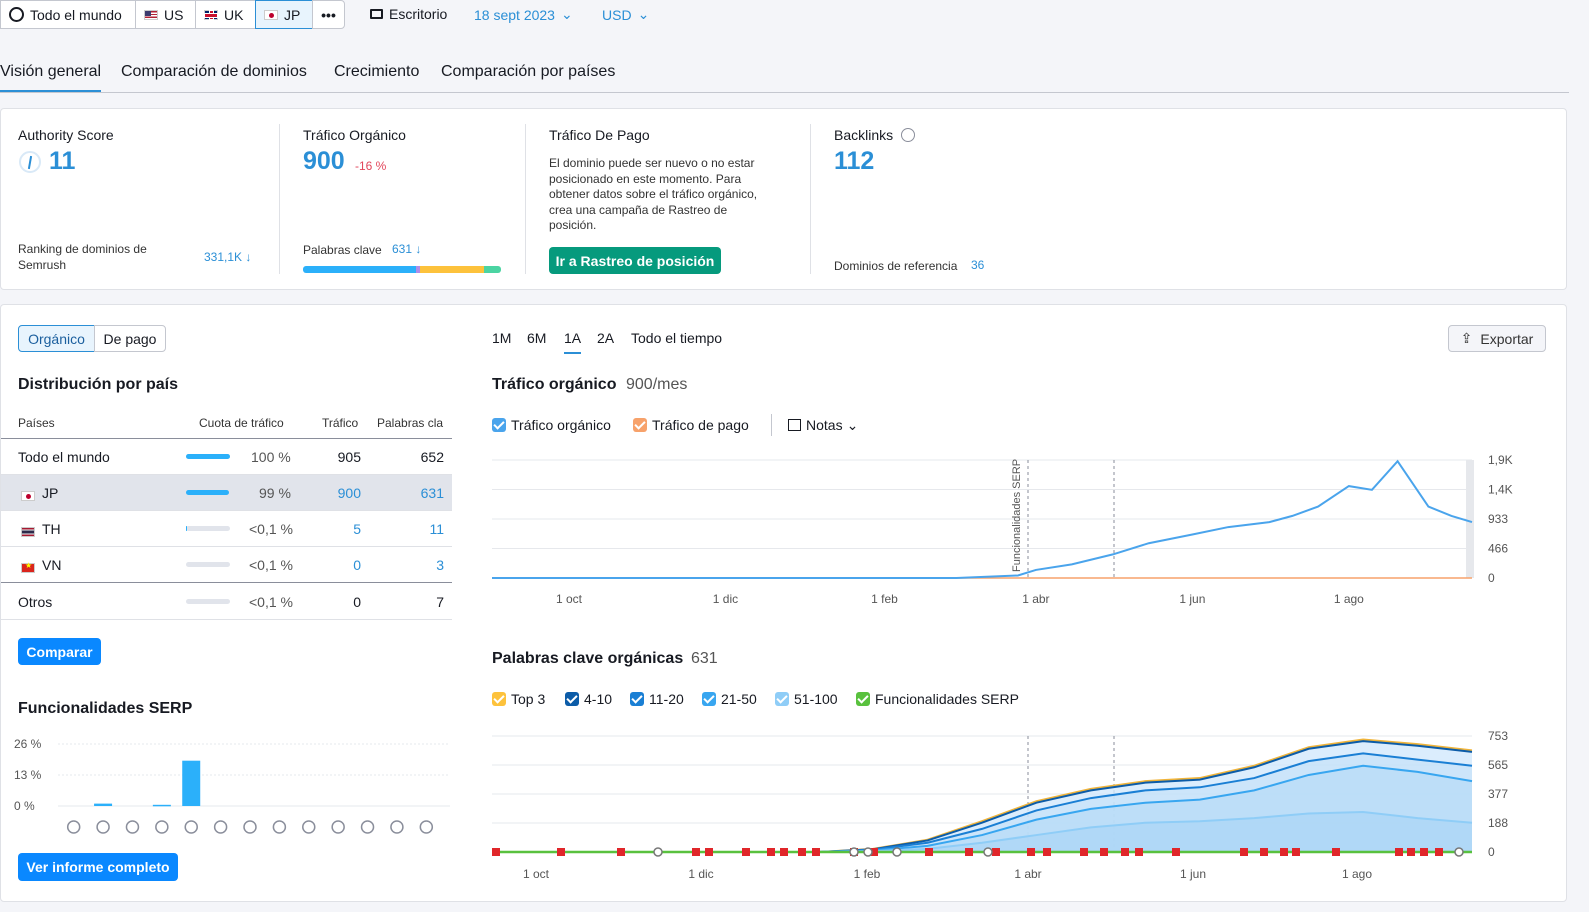 This screenshot has width=1589, height=912. Describe the element at coordinates (523, 14) in the screenshot. I see `date-selector: 18 sept 2023 ⌄` at that location.